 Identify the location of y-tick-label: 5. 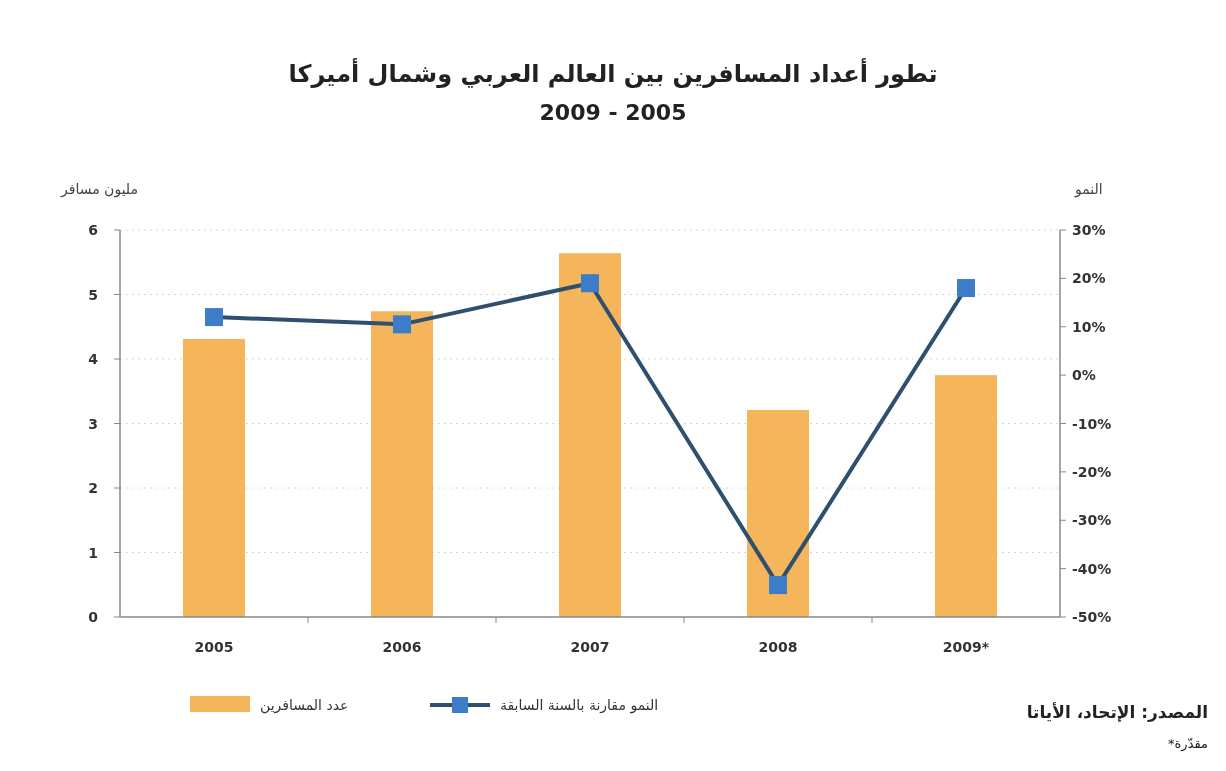
(93, 294).